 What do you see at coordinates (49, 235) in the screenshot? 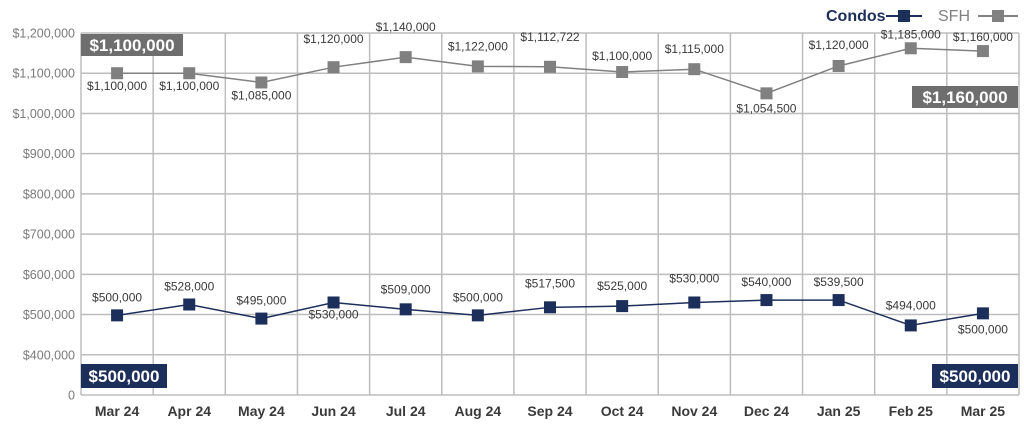
I see `y-tick-label: $700,000` at bounding box center [49, 235].